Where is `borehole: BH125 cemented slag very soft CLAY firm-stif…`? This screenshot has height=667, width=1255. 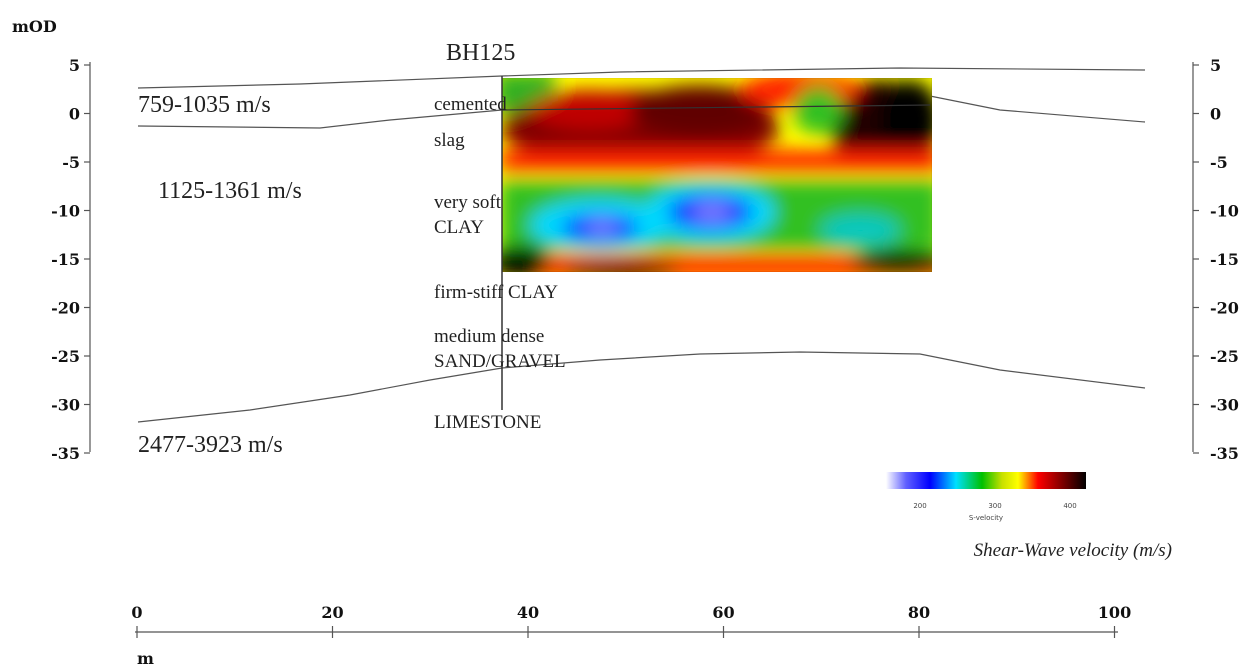 borehole: BH125 cemented slag very soft CLAY firm-stif… is located at coordinates (500, 236).